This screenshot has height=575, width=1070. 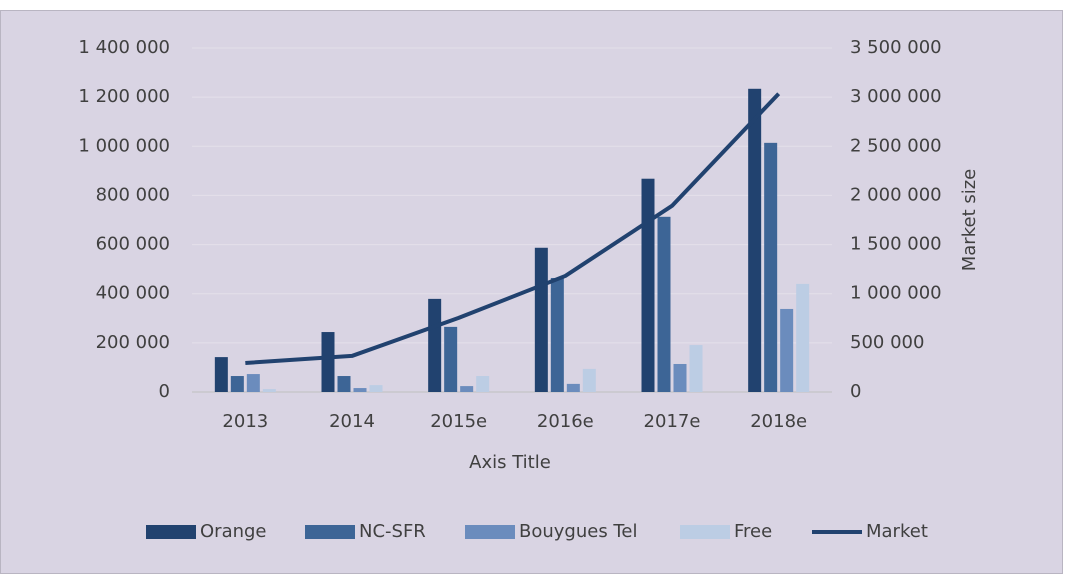 What do you see at coordinates (510, 462) in the screenshot?
I see `x-axis-title: Axis Title` at bounding box center [510, 462].